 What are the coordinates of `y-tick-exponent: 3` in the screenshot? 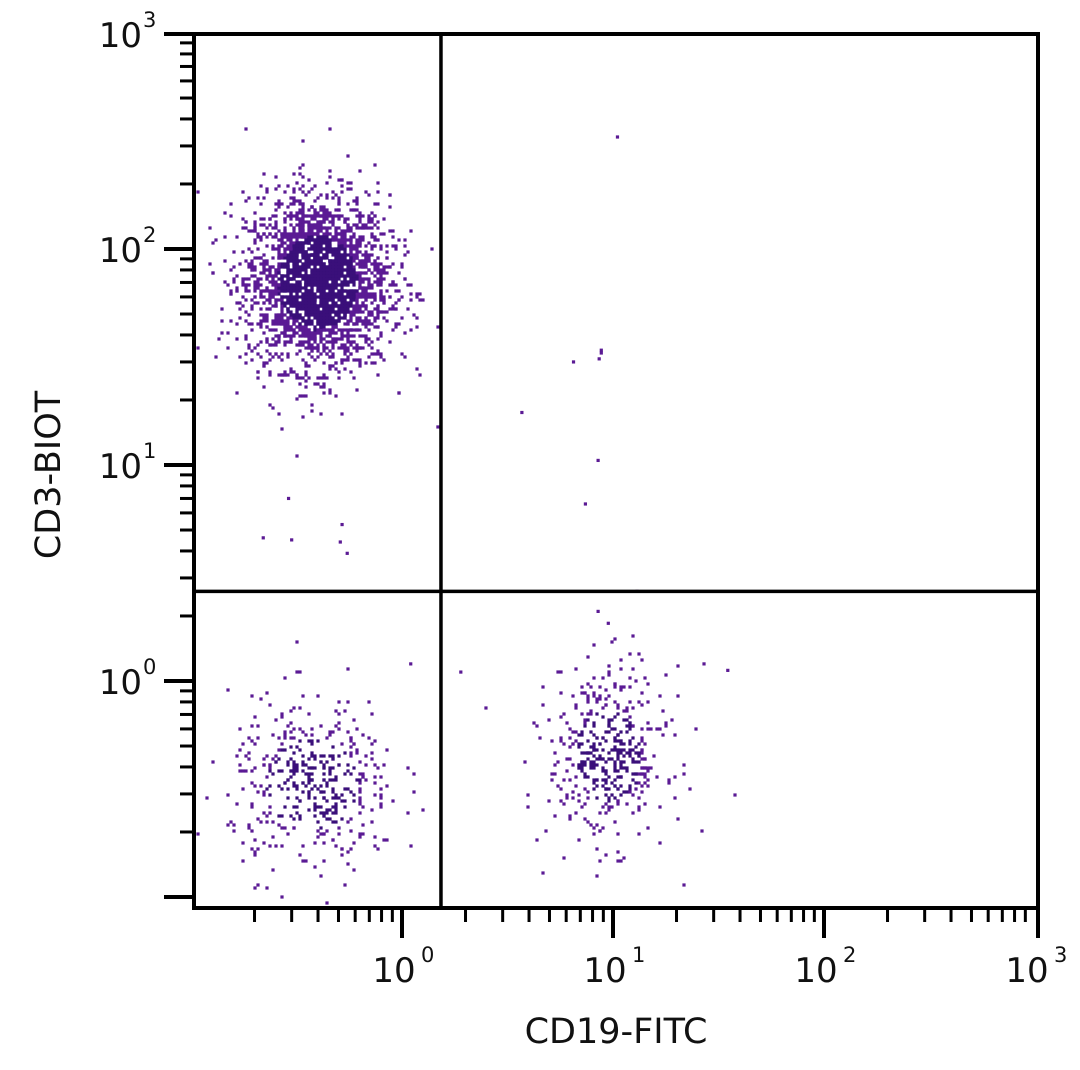 It's located at (149, 20).